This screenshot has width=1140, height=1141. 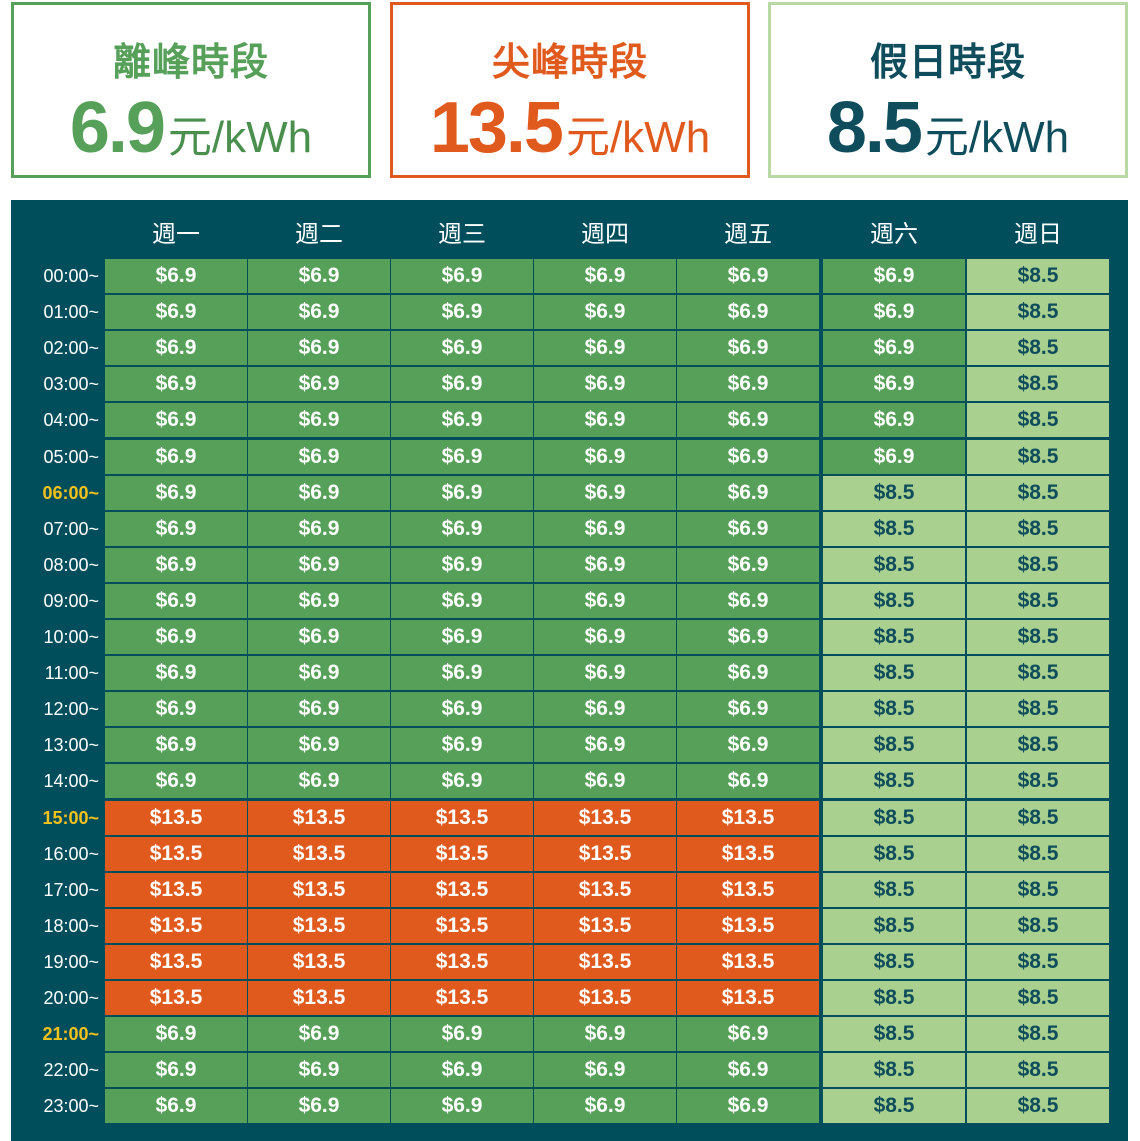 I want to click on time-label: 16:00~, so click(x=71, y=854).